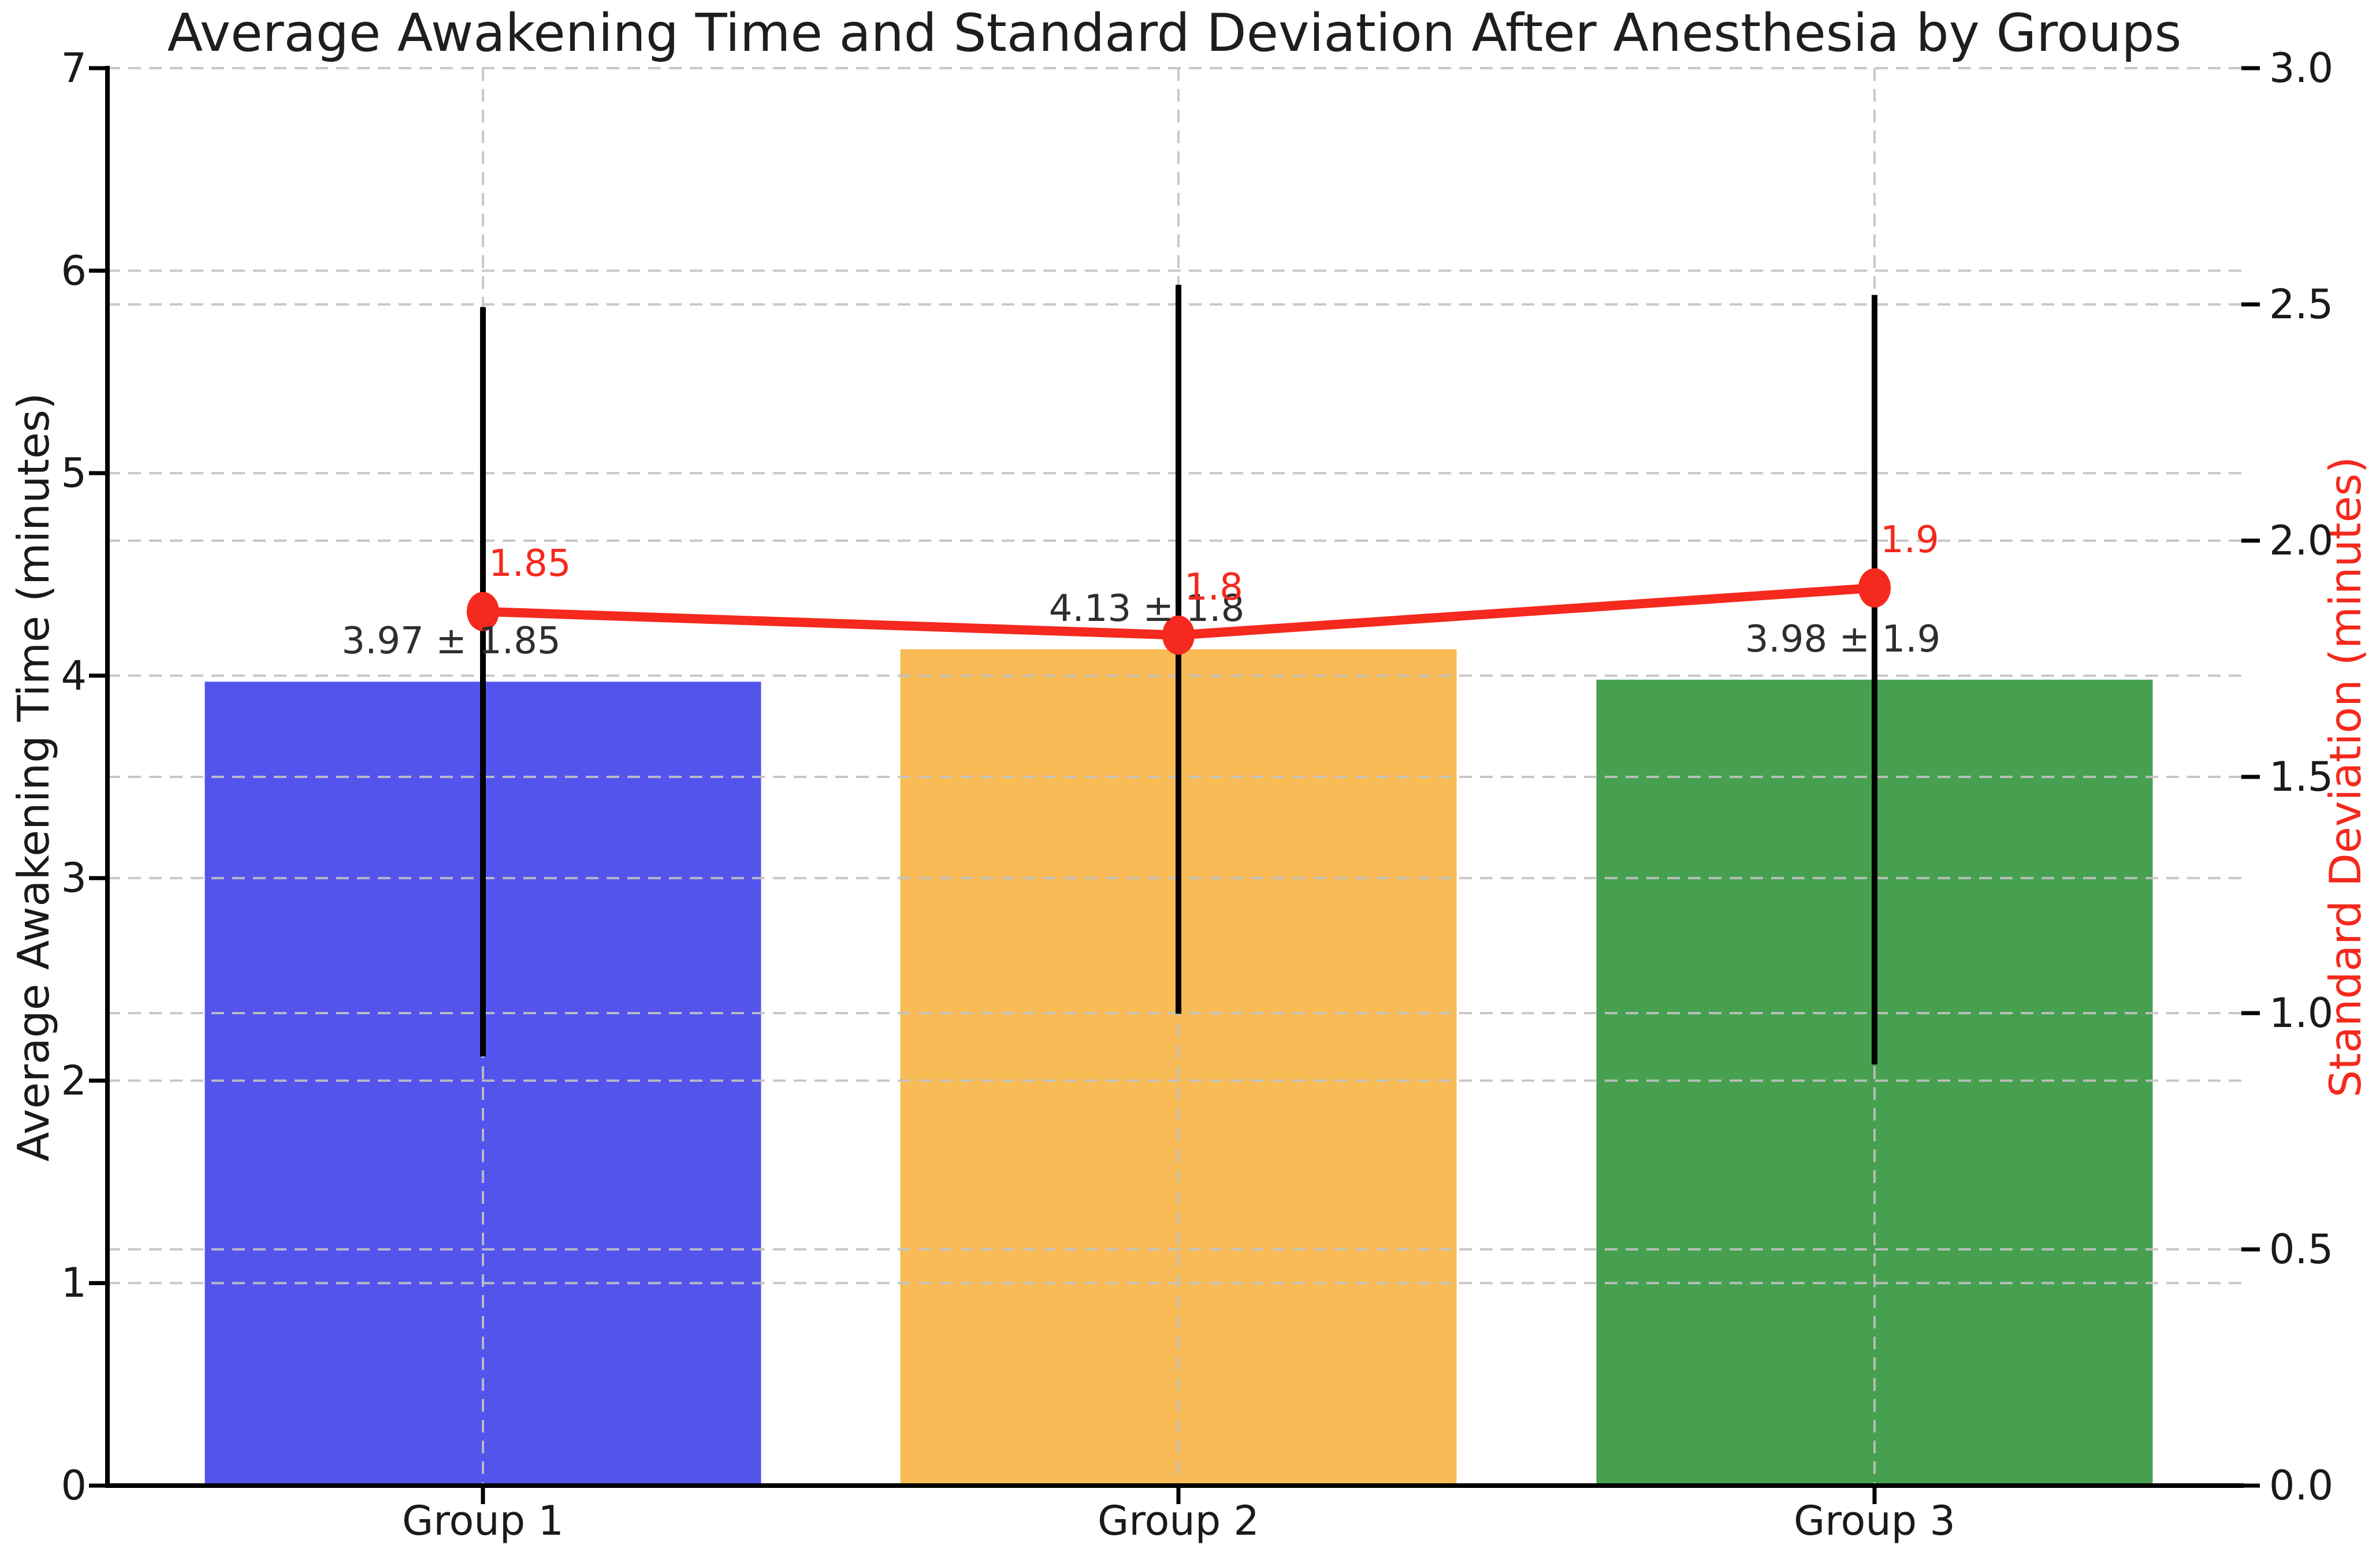 The image size is (2380, 1548). I want to click on y-left-tick-label: 4, so click(74, 676).